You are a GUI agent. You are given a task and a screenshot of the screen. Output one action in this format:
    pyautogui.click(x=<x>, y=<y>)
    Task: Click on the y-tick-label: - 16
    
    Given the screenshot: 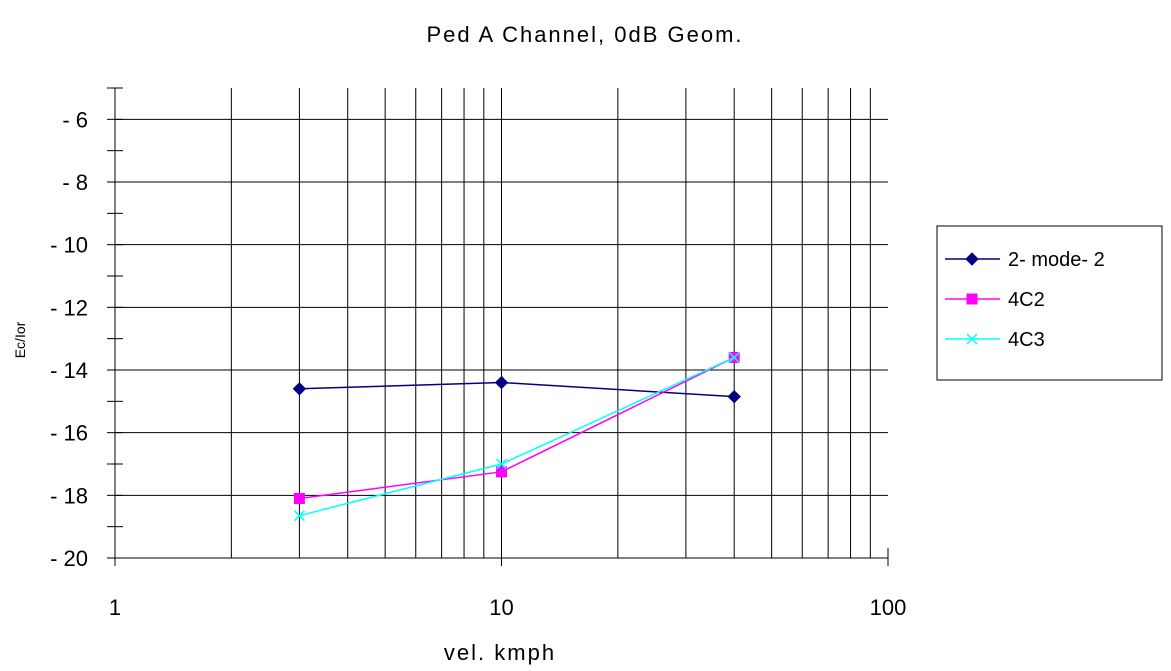 What is the action you would take?
    pyautogui.click(x=69, y=433)
    